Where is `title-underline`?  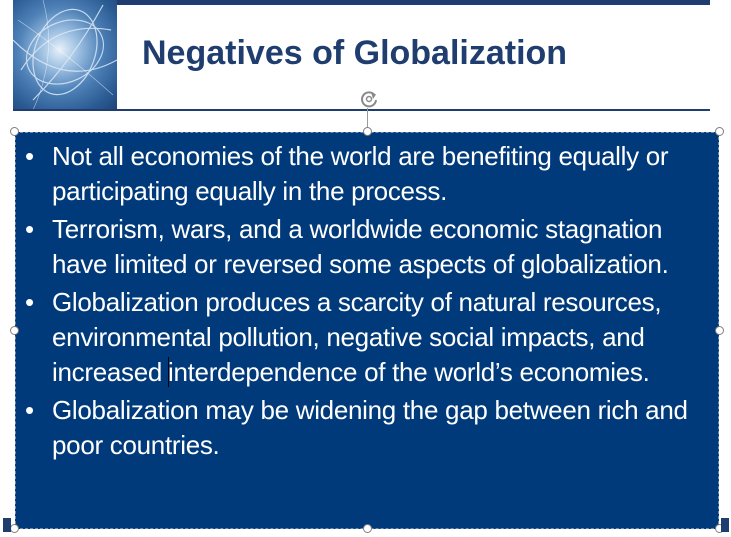 title-underline is located at coordinates (361, 110).